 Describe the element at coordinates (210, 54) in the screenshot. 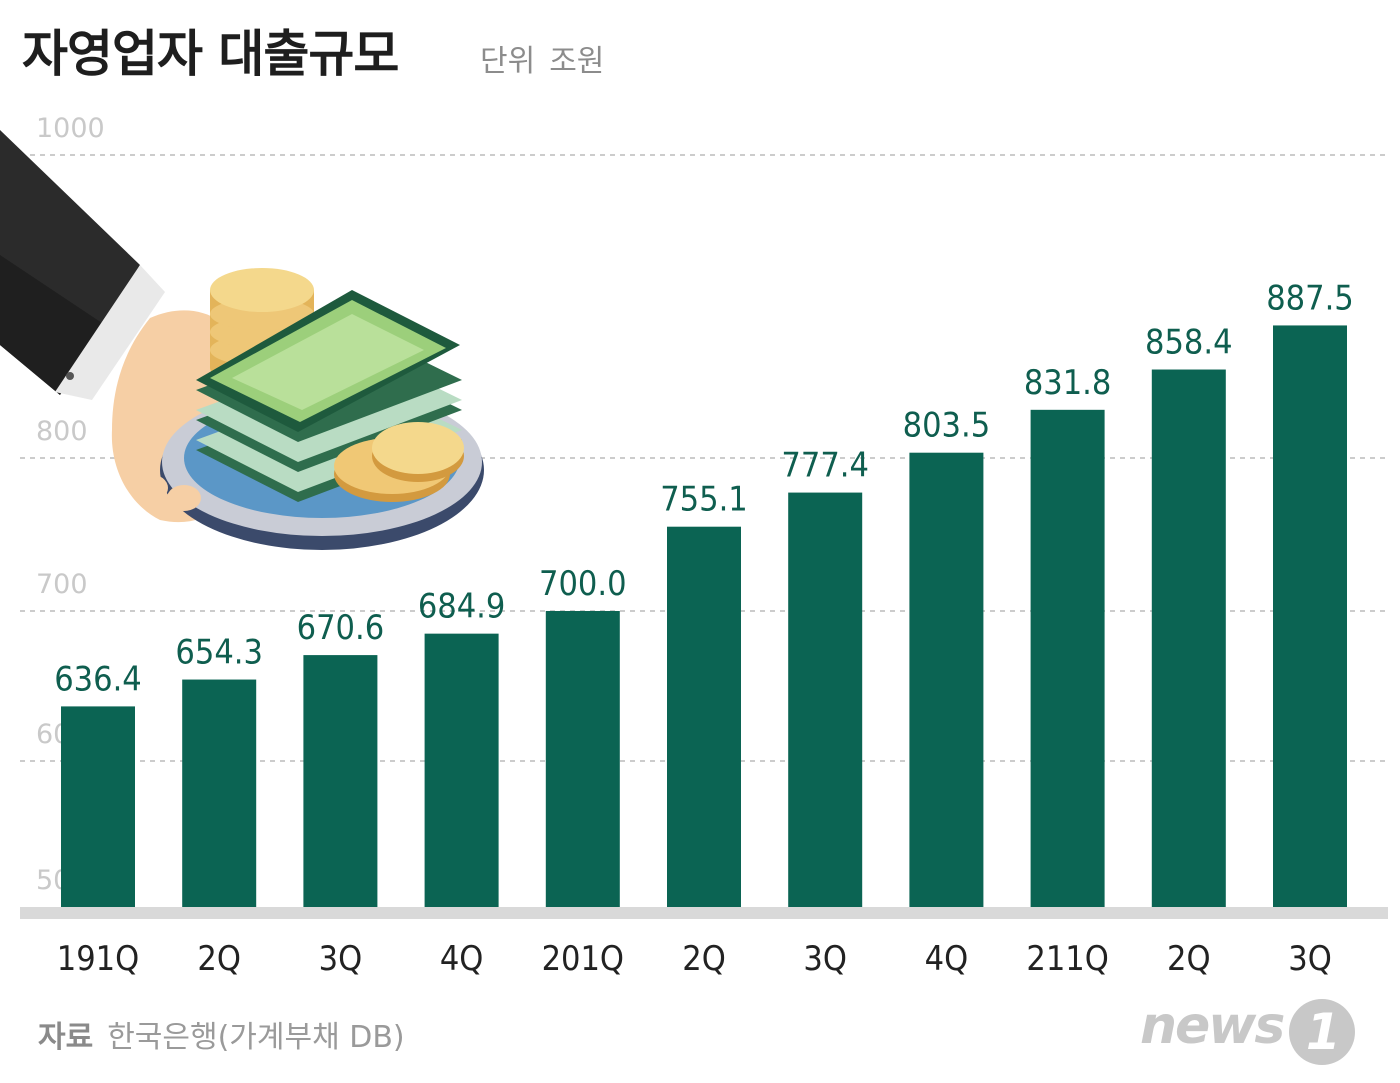

I see `chart-title: 자영업자 대출규모` at that location.